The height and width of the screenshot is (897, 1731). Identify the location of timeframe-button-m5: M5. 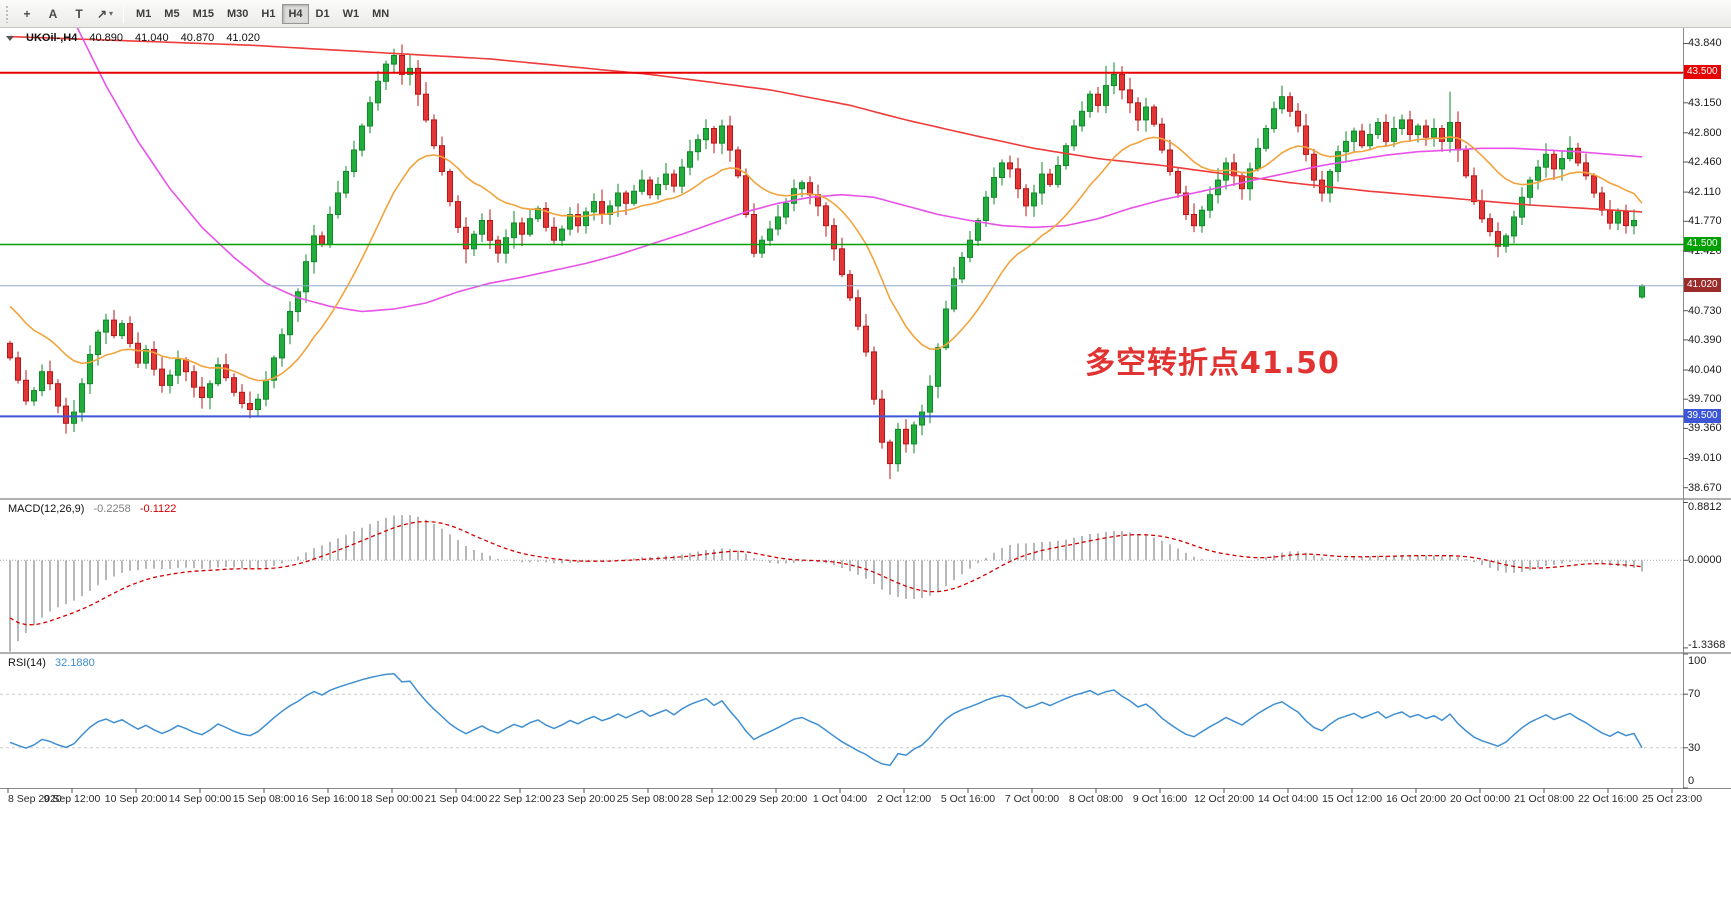
(172, 13).